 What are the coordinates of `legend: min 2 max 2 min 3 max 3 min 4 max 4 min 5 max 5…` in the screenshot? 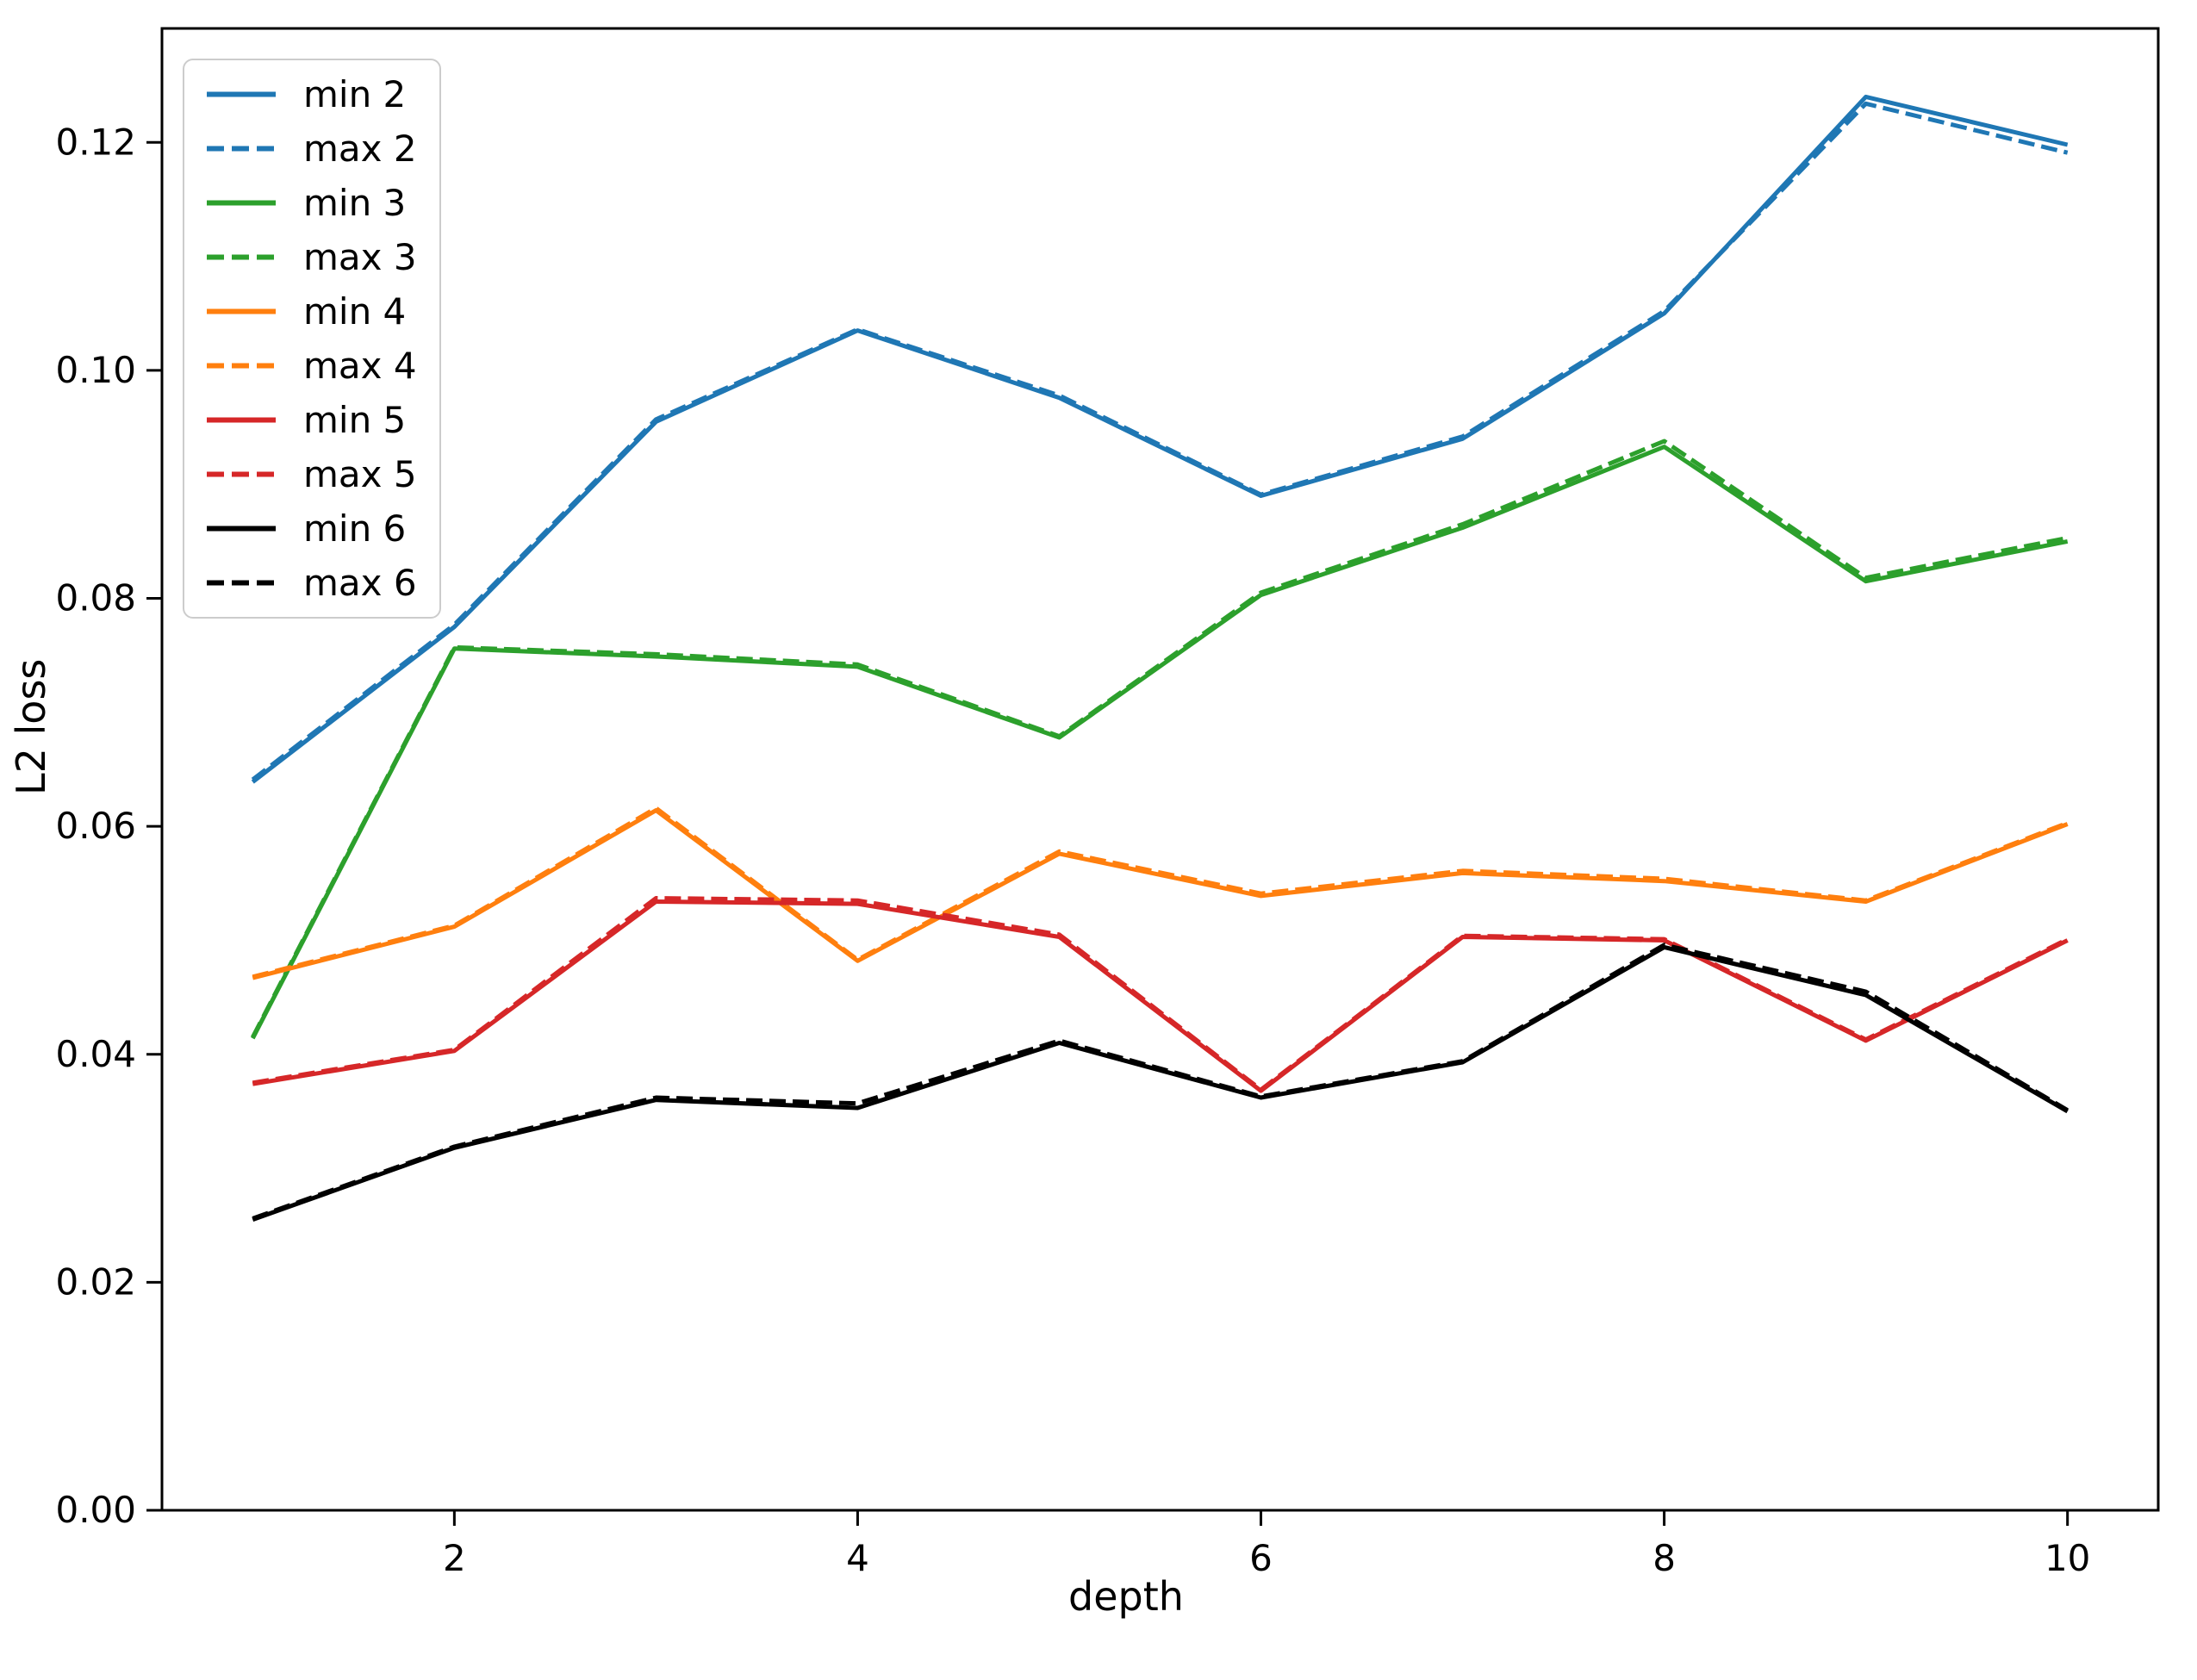 It's located at (312, 339).